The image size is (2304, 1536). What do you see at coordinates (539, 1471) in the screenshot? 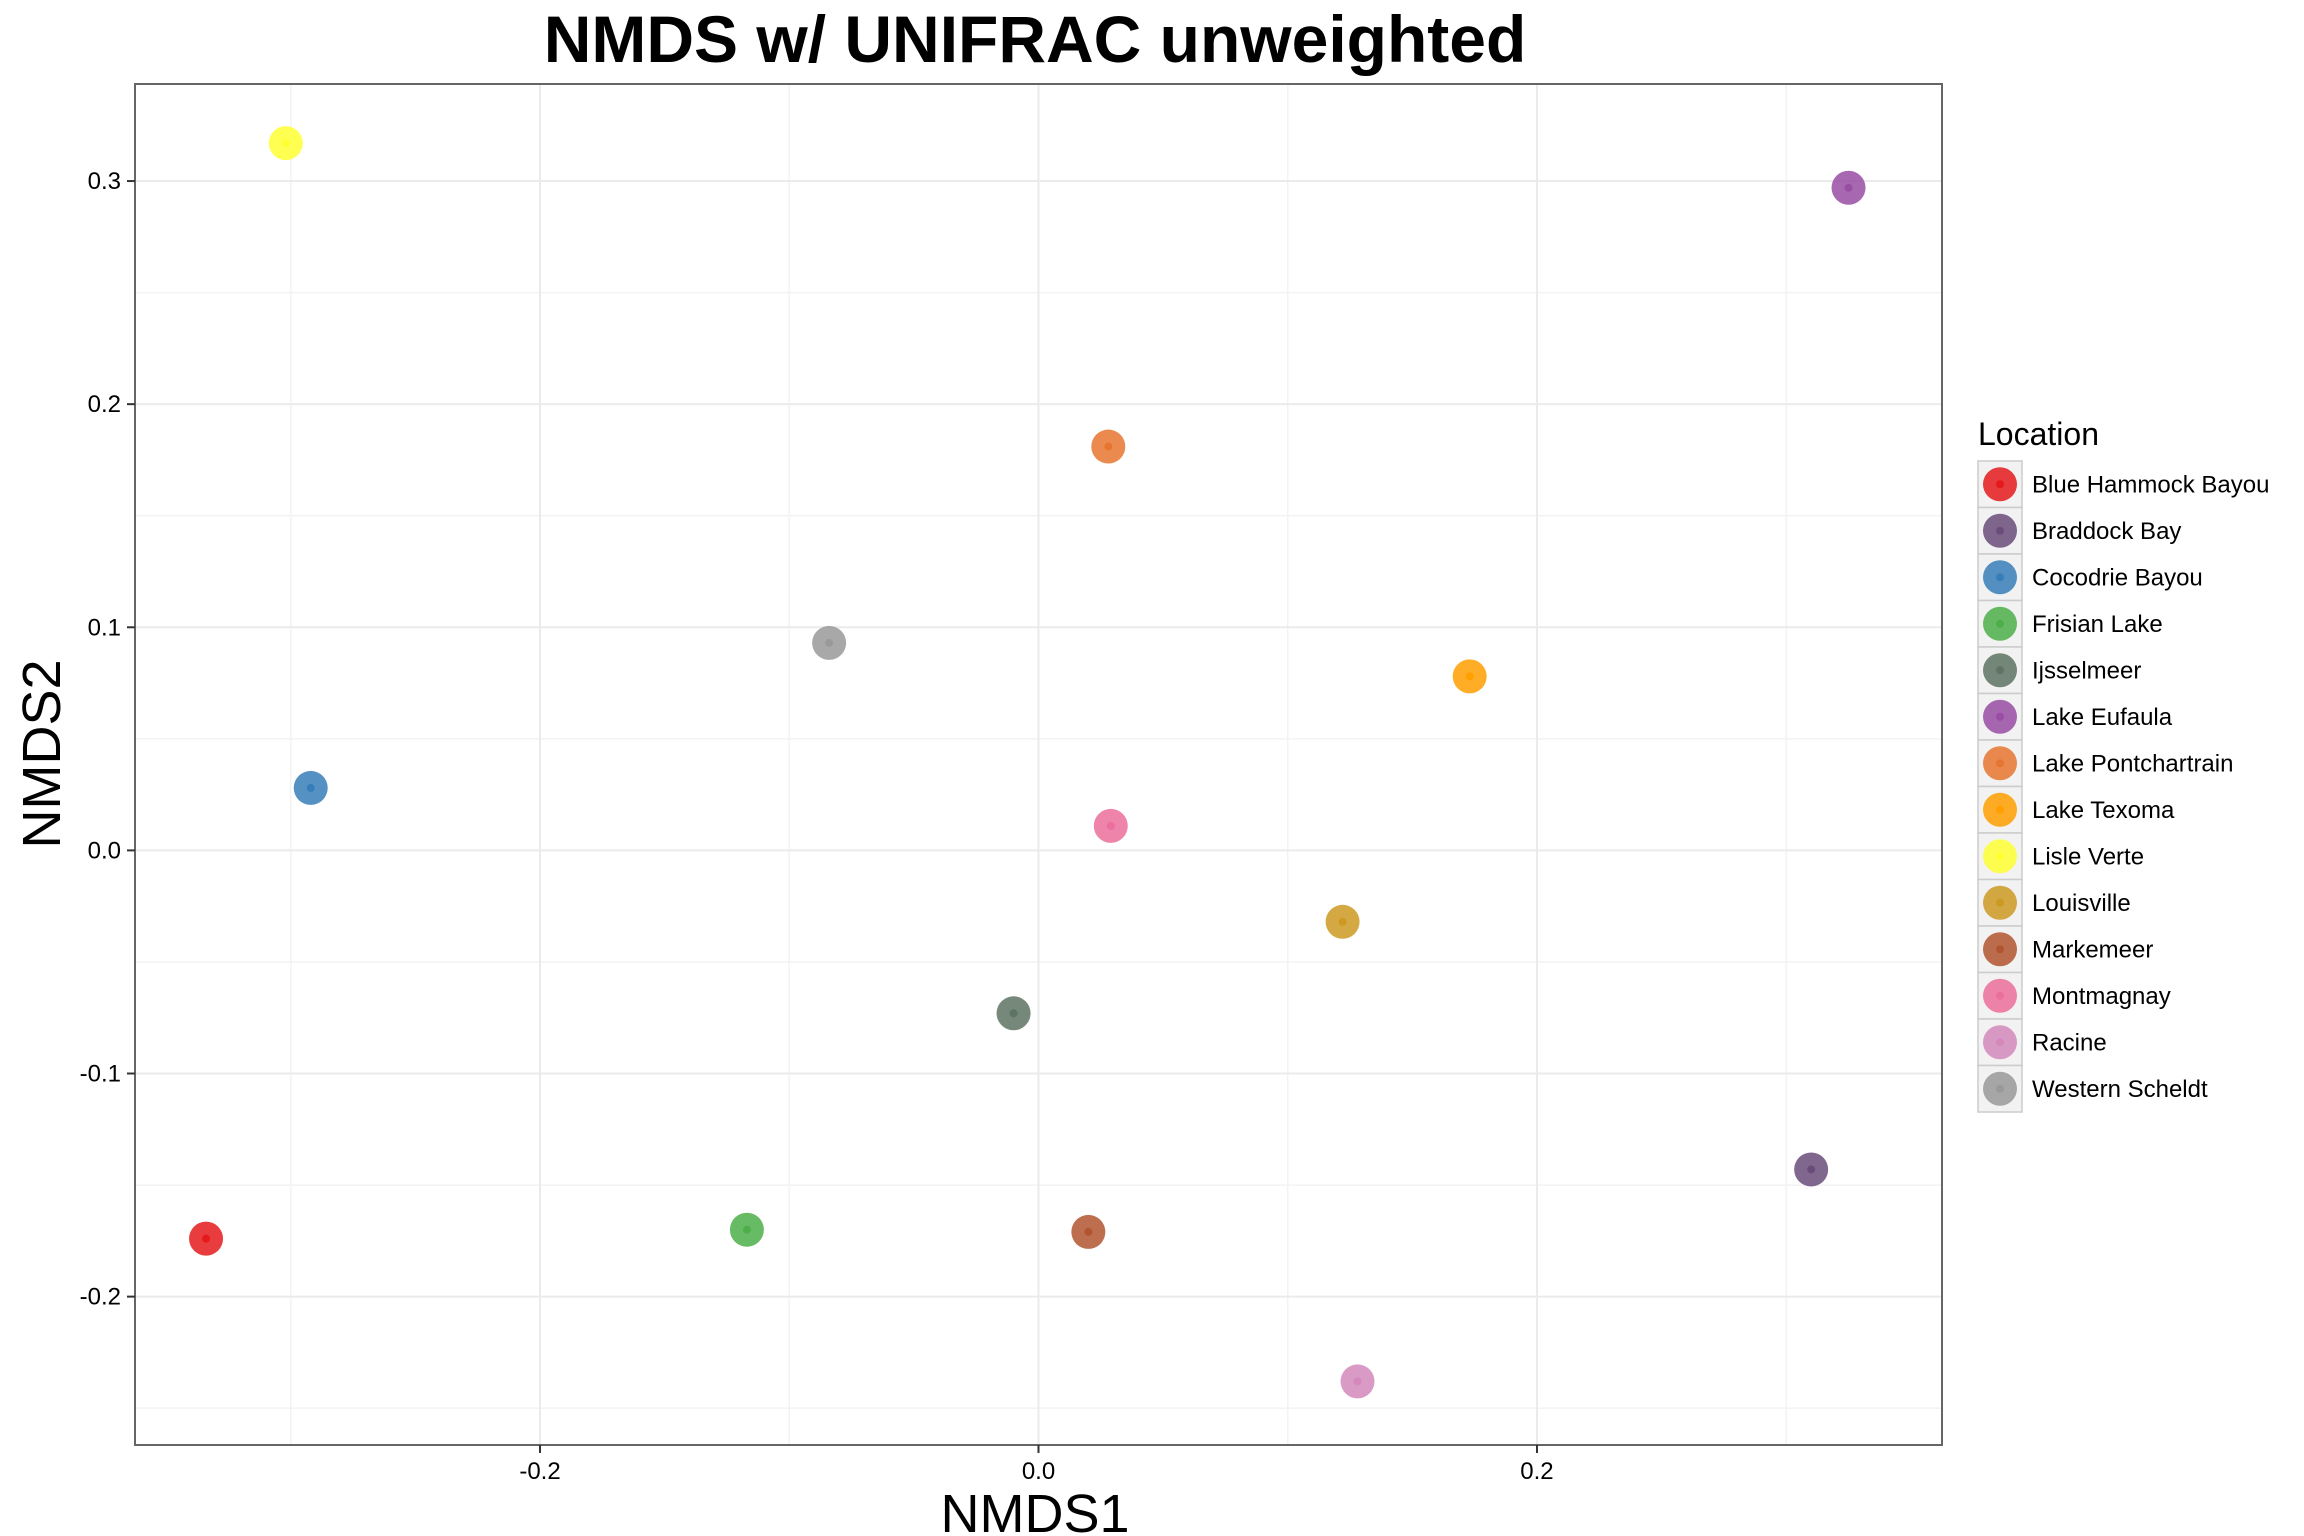
I see `x-tick-label: -0.2` at bounding box center [539, 1471].